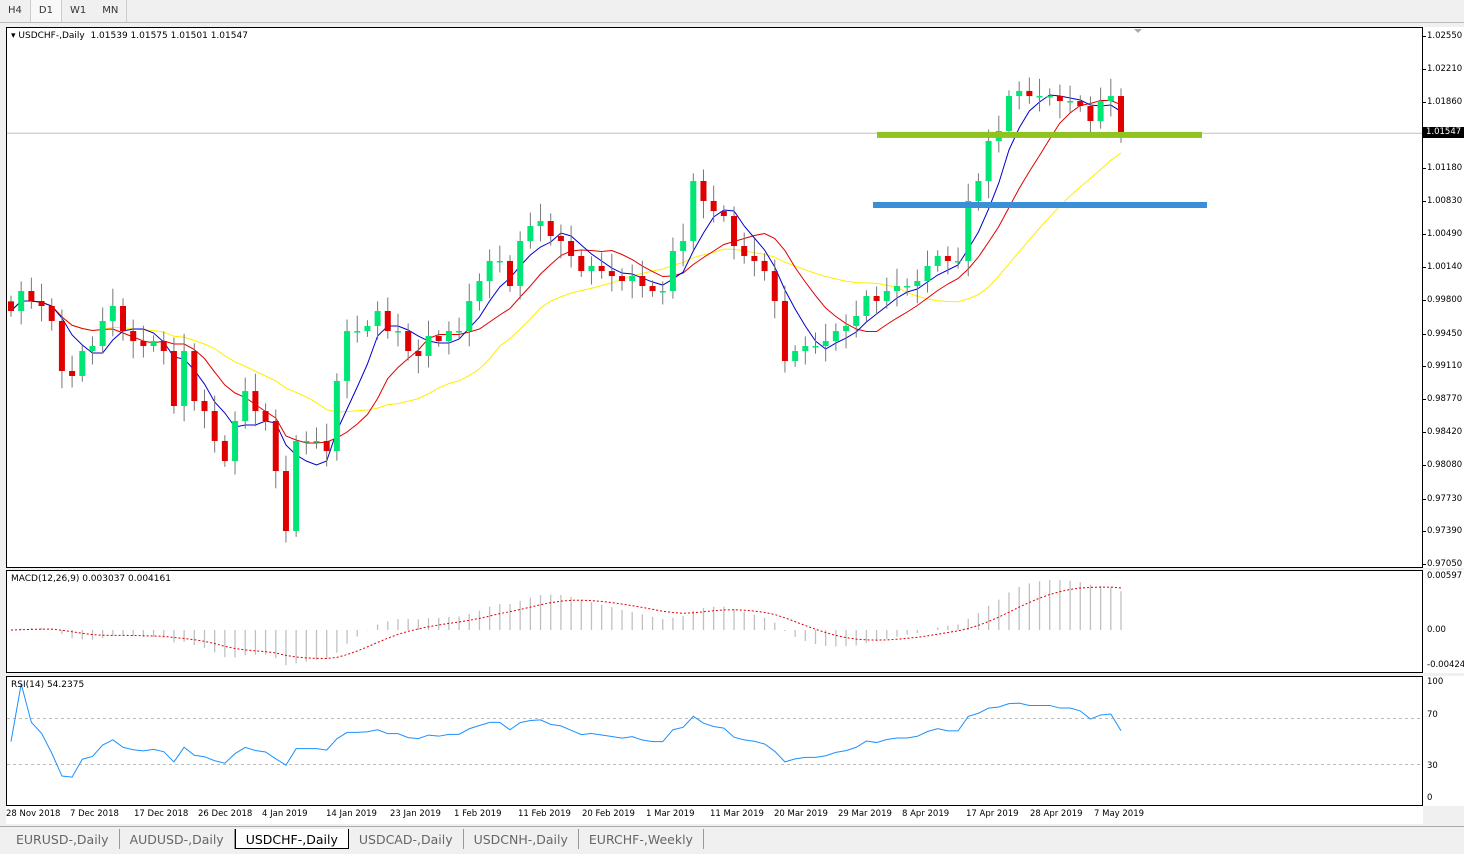 The image size is (1464, 854). Describe the element at coordinates (714, 621) in the screenshot. I see `macd-panel: MACD(12,26,9) 0.003037 0.004161` at that location.